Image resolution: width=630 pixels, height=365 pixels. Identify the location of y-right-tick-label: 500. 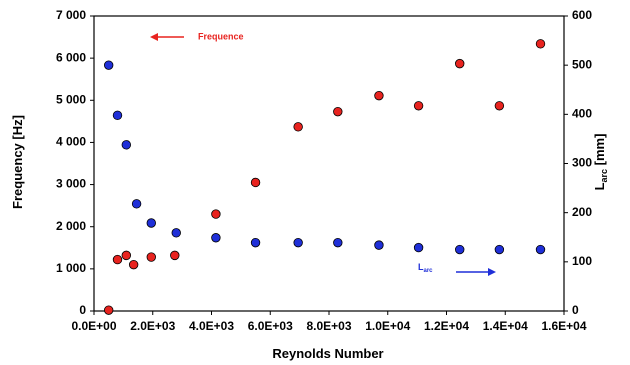
(582, 64).